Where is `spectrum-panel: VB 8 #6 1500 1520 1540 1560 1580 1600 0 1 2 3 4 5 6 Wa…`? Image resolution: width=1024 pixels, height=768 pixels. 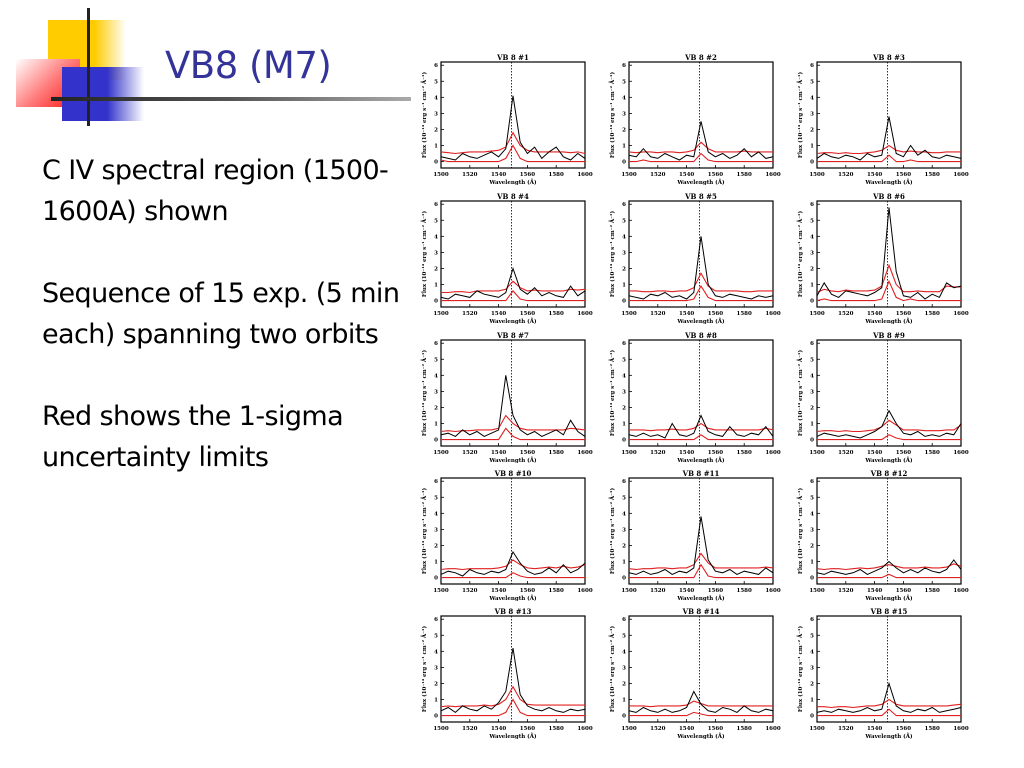 spectrum-panel: VB 8 #6 1500 1520 1540 1560 1580 1600 0 1 2 3 4 5 6 Wa… is located at coordinates (885, 261).